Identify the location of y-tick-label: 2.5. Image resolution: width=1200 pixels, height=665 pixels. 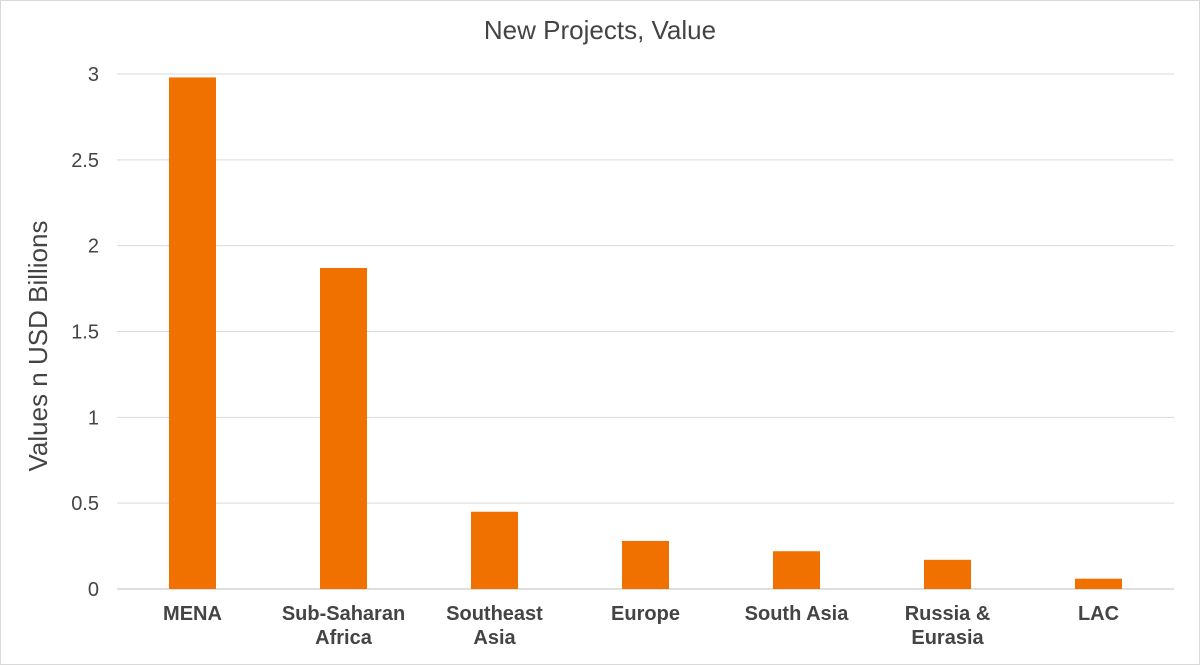
(85, 161).